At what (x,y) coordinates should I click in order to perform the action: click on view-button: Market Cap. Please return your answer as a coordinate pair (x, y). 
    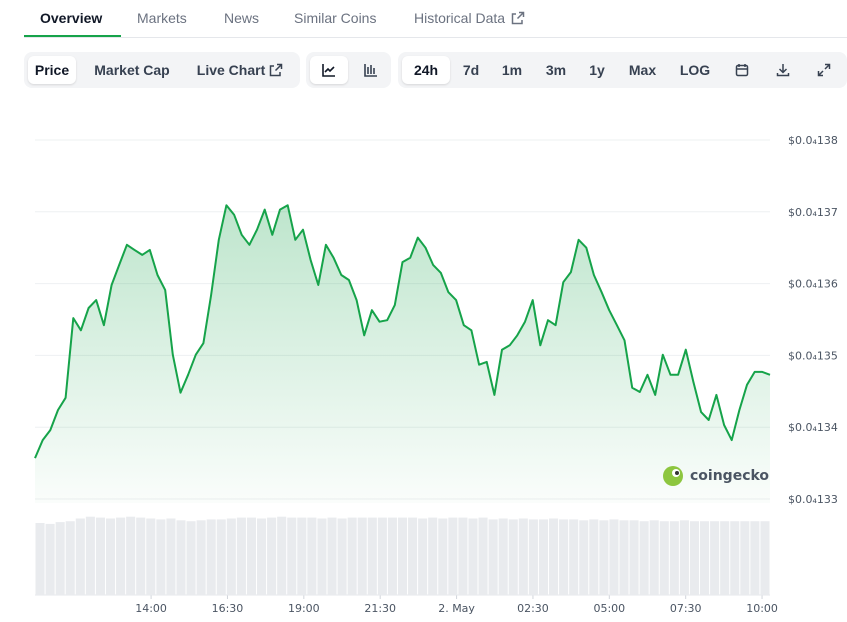
    Looking at the image, I should click on (132, 70).